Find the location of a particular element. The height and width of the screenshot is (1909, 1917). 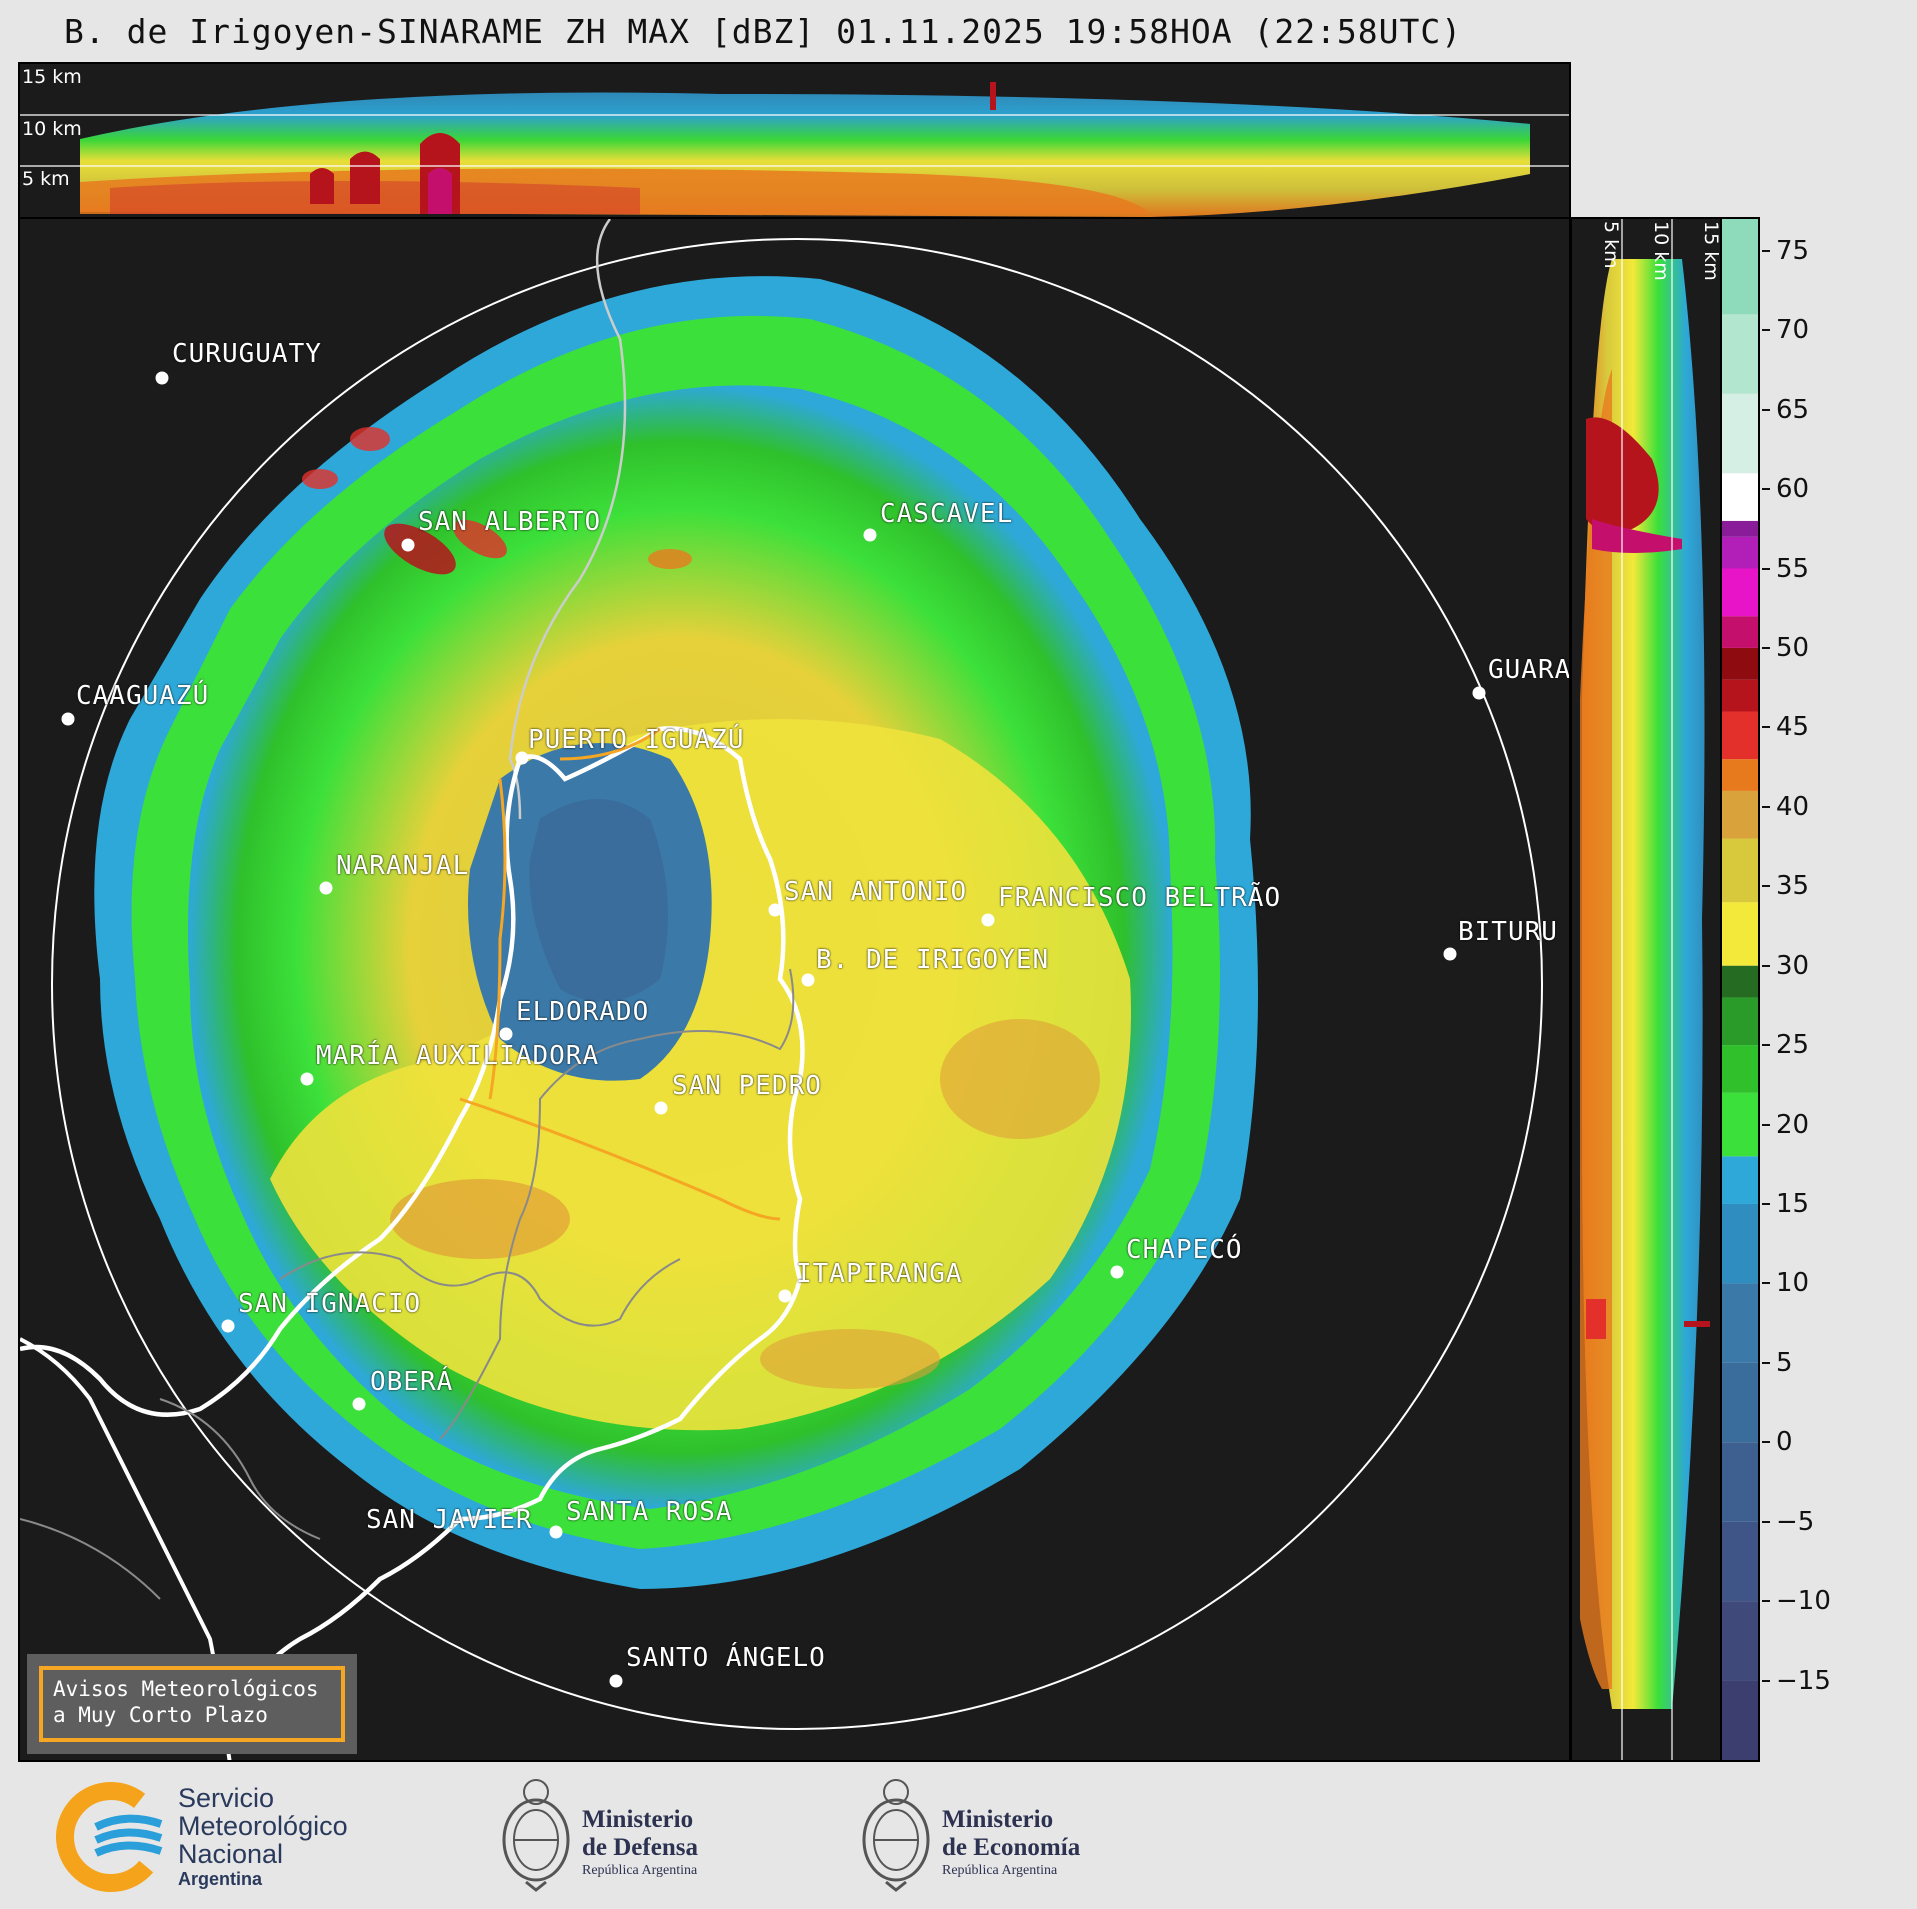

smn-emblem-icon is located at coordinates (111, 1837).